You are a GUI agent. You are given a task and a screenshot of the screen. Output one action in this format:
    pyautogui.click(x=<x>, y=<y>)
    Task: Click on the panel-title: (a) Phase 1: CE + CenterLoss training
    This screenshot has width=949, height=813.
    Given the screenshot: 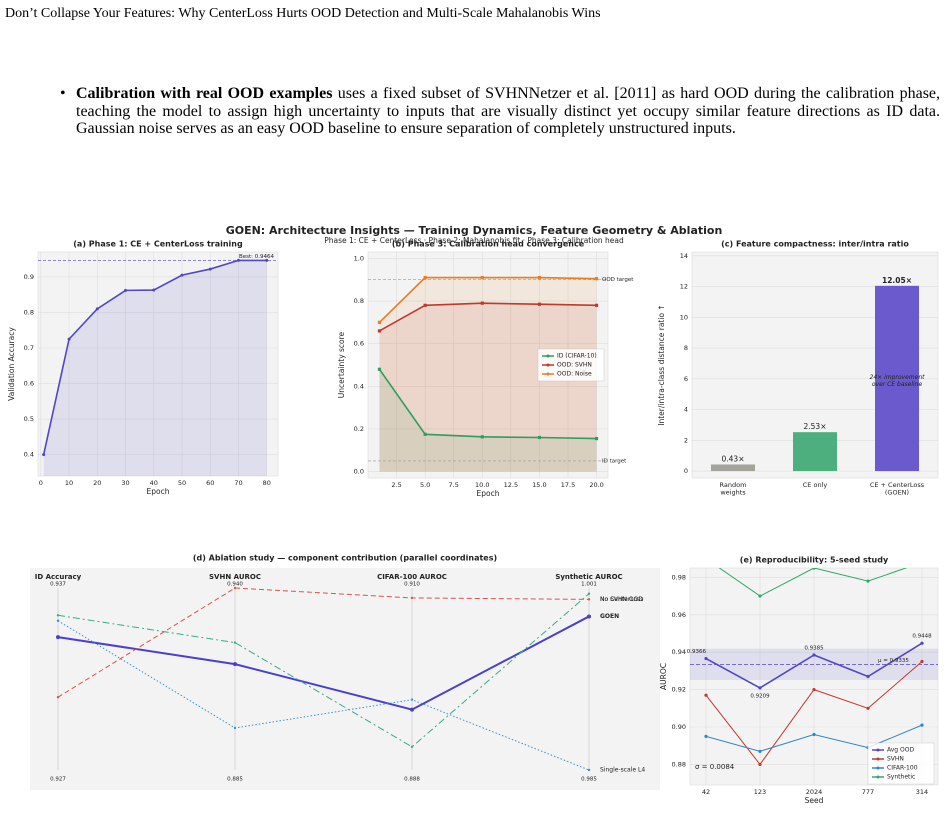 What is the action you would take?
    pyautogui.click(x=158, y=244)
    